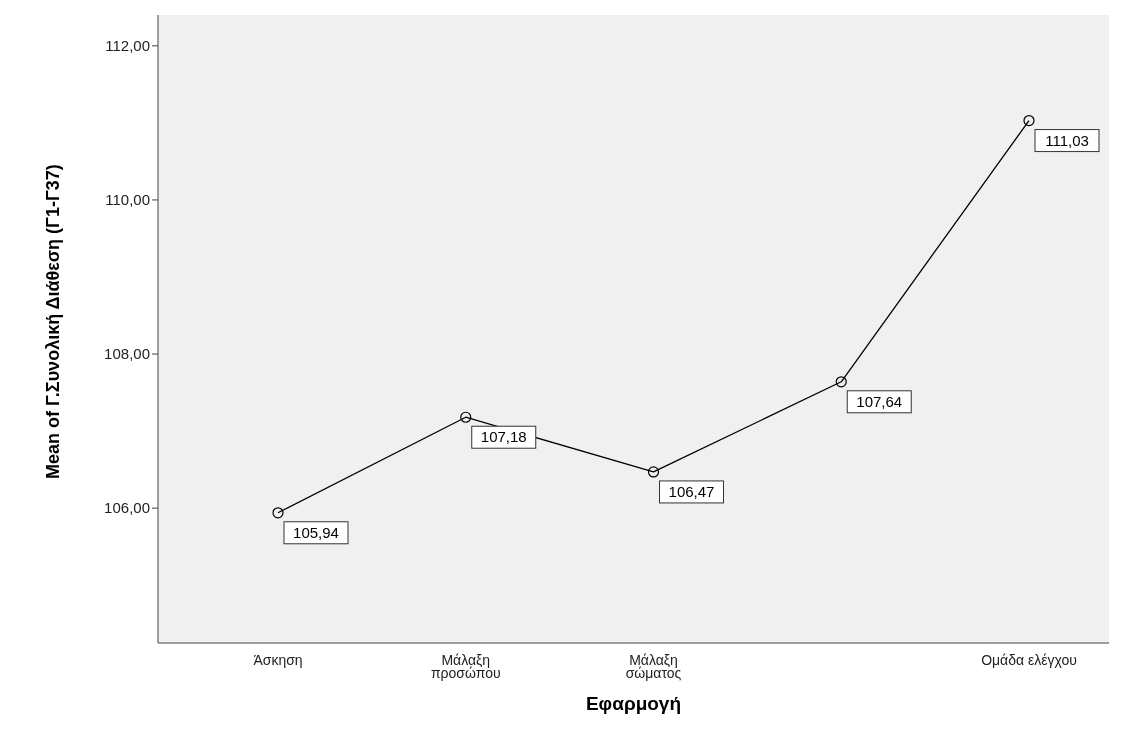 This screenshot has height=736, width=1135. Describe the element at coordinates (1029, 660) in the screenshot. I see `x-tick-label: Ομάδα ελέγχου` at that location.